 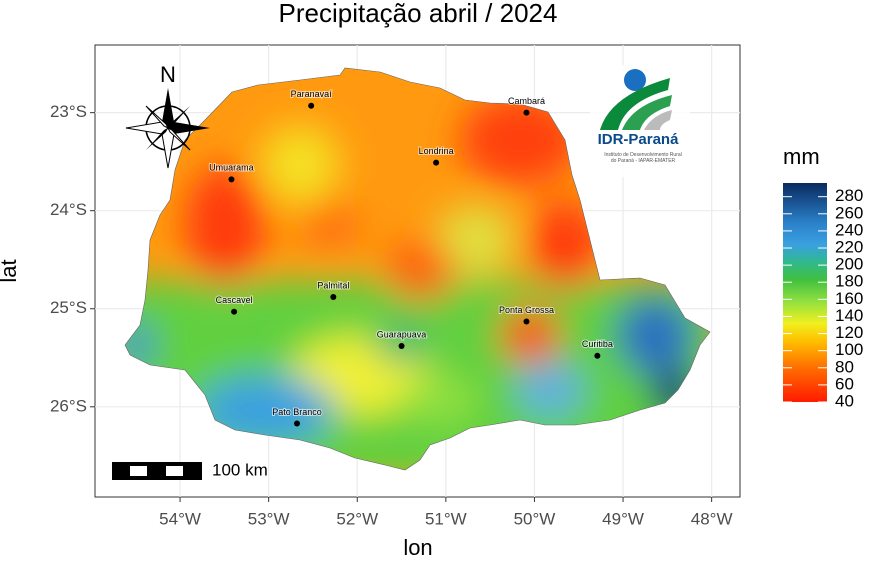 What do you see at coordinates (849, 229) in the screenshot?
I see `legend-tick-label: 240` at bounding box center [849, 229].